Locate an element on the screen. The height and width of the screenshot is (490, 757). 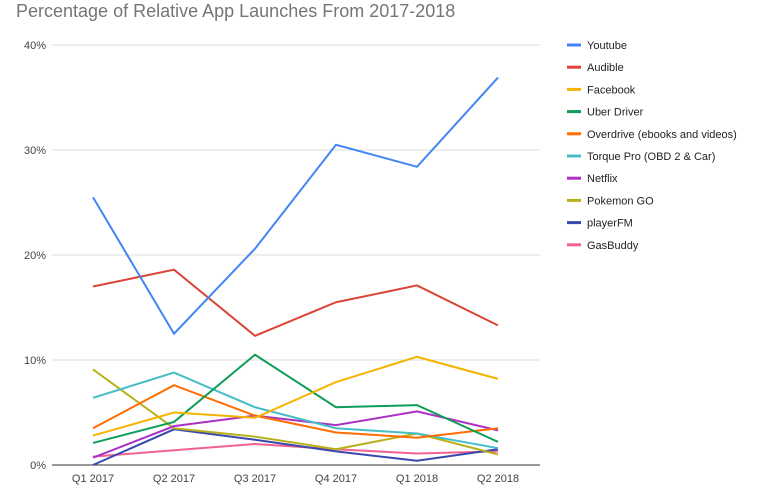
legend-label: Uber Driver is located at coordinates (615, 113).